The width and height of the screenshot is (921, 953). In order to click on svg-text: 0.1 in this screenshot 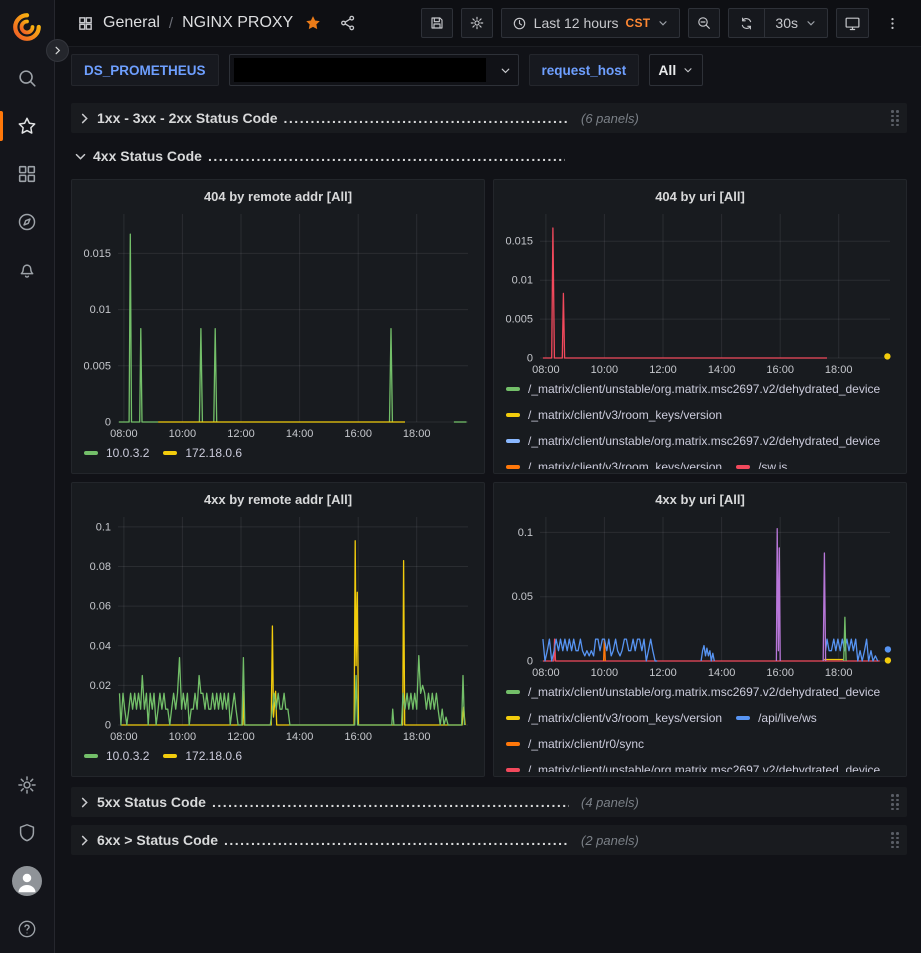, I will do `click(525, 533)`.